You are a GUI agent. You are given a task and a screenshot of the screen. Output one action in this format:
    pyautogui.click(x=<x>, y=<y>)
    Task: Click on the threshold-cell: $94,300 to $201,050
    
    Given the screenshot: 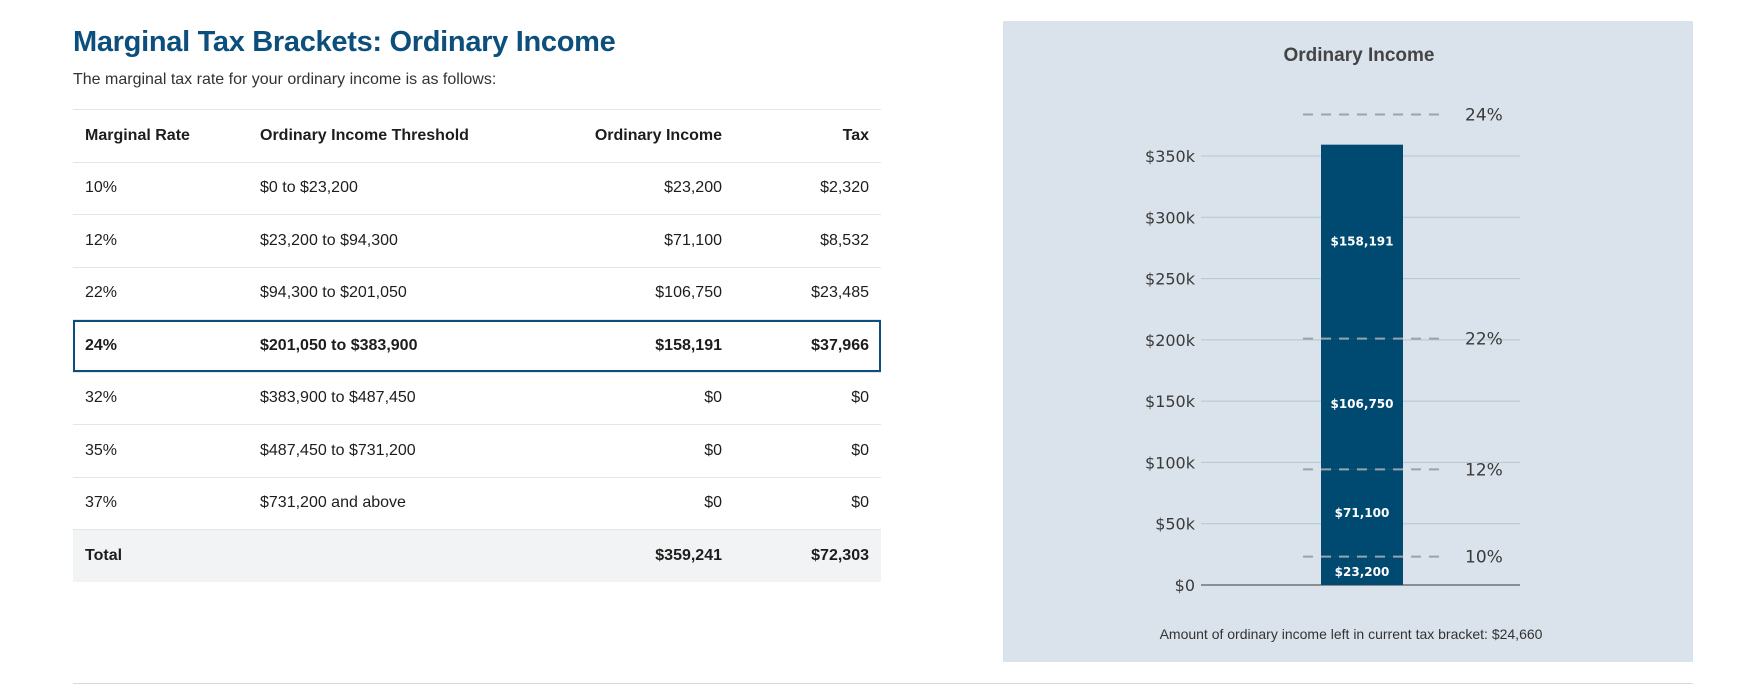 What is the action you would take?
    pyautogui.click(x=388, y=293)
    